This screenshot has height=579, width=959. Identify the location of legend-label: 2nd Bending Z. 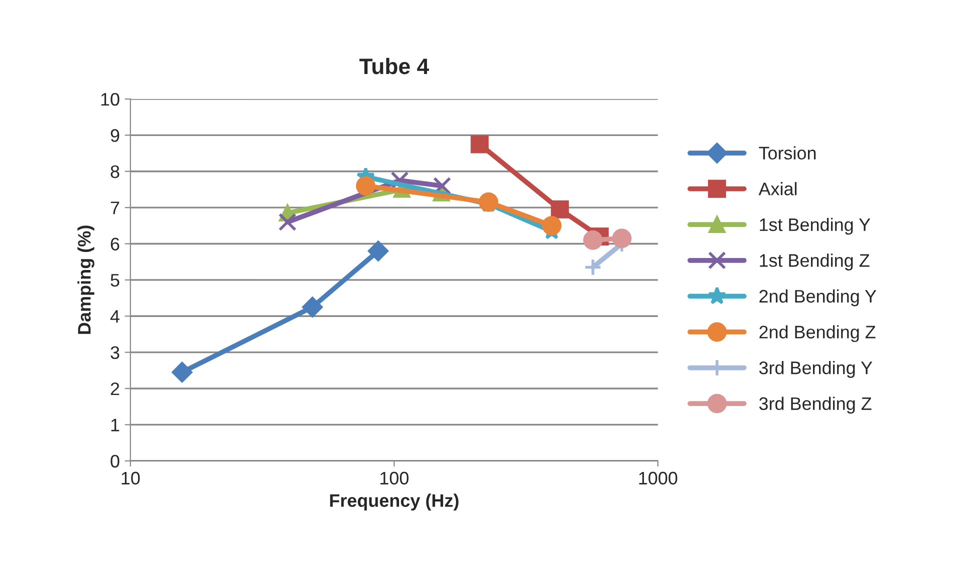
(817, 333).